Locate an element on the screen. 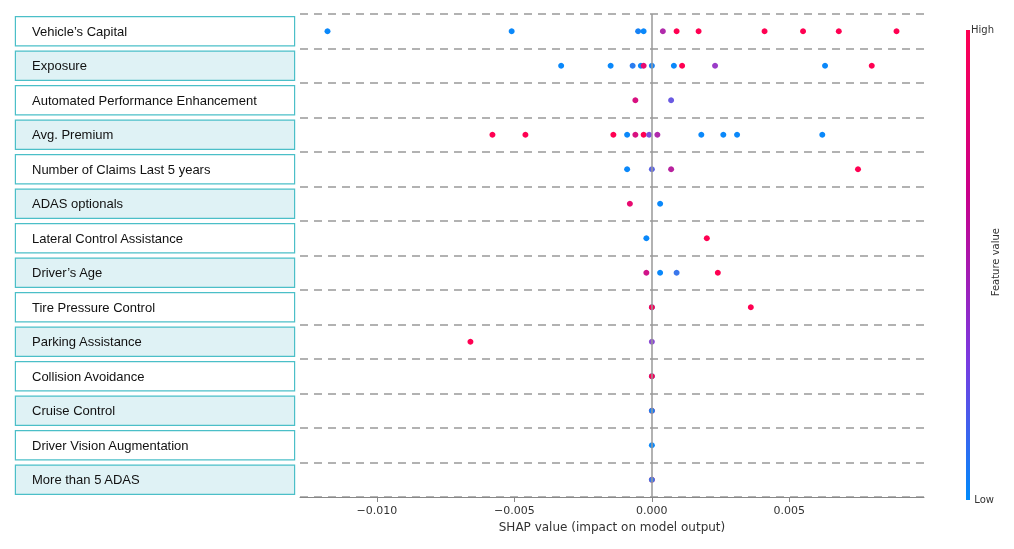 The image size is (1014, 549). y-tick-label: Cruise Control is located at coordinates (74, 411).